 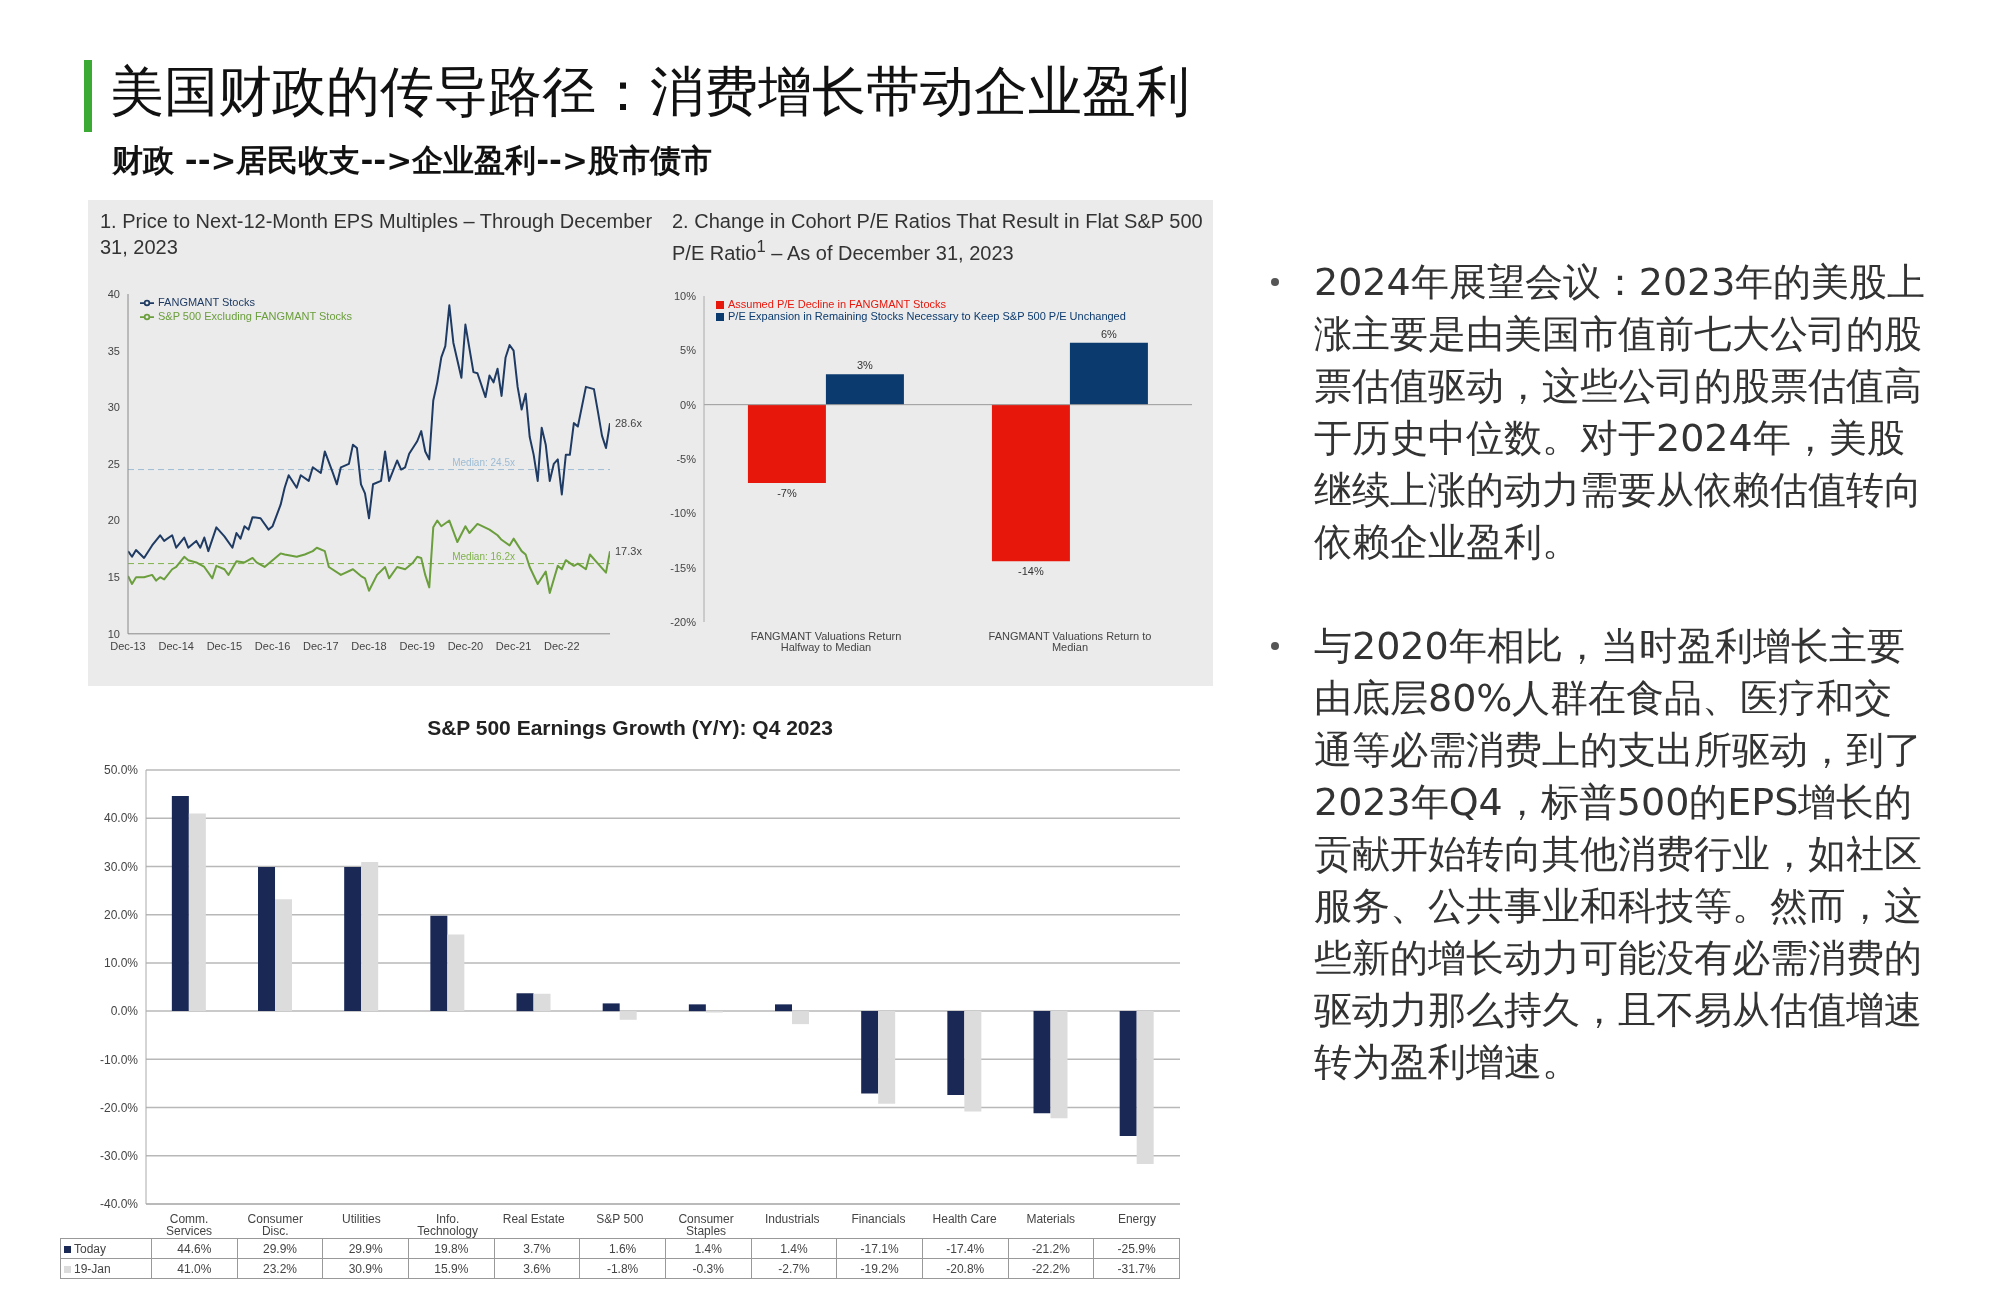 I want to click on data-label: -2.7%, so click(x=794, y=1268).